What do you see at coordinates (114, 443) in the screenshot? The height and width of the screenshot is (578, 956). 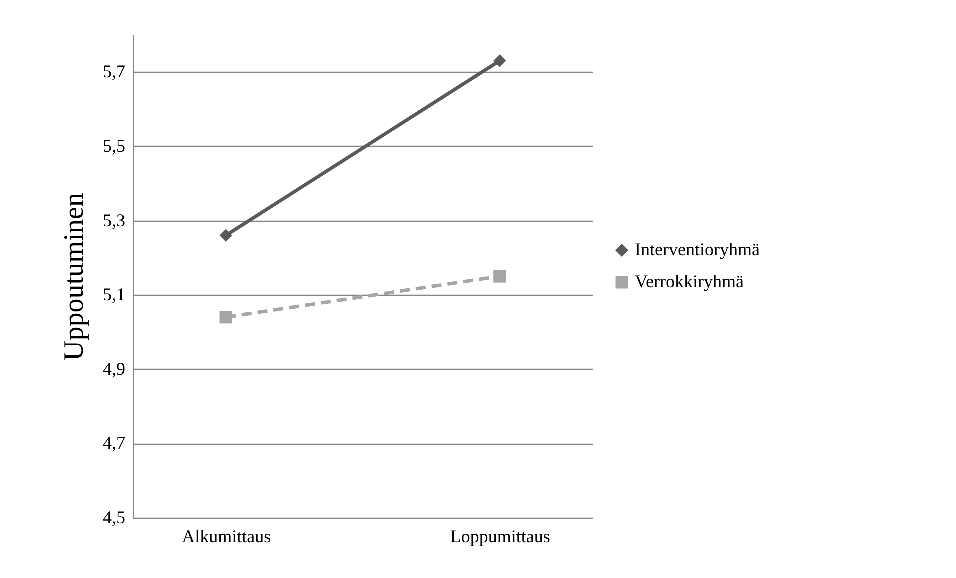 I see `y-tick-label: 4,7` at bounding box center [114, 443].